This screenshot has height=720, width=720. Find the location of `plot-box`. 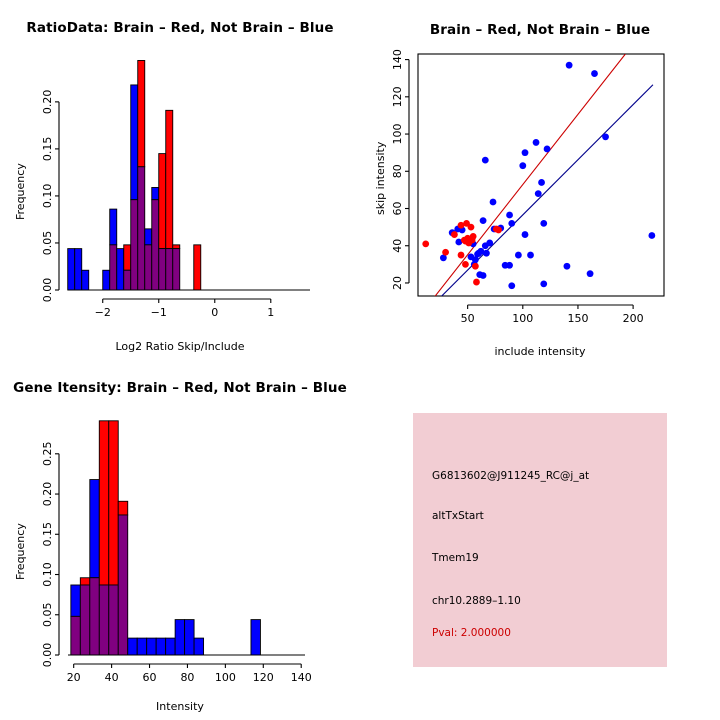

plot-box is located at coordinates (541, 175).